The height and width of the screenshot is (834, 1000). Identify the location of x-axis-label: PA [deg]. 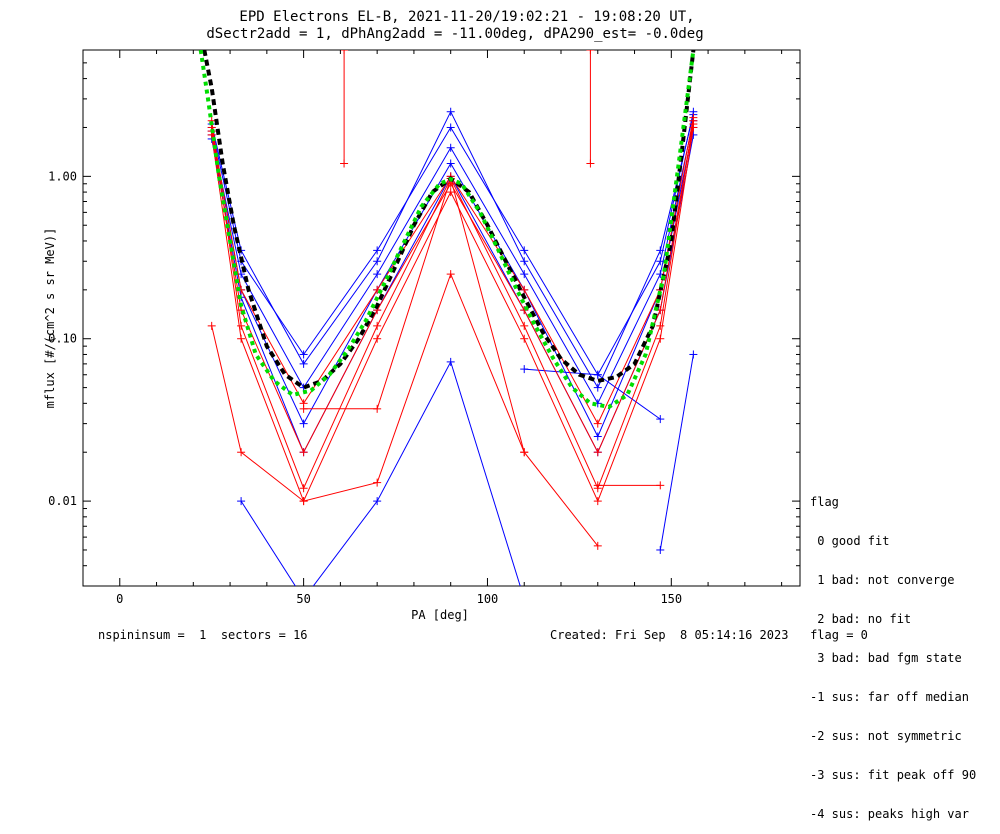
(440, 615).